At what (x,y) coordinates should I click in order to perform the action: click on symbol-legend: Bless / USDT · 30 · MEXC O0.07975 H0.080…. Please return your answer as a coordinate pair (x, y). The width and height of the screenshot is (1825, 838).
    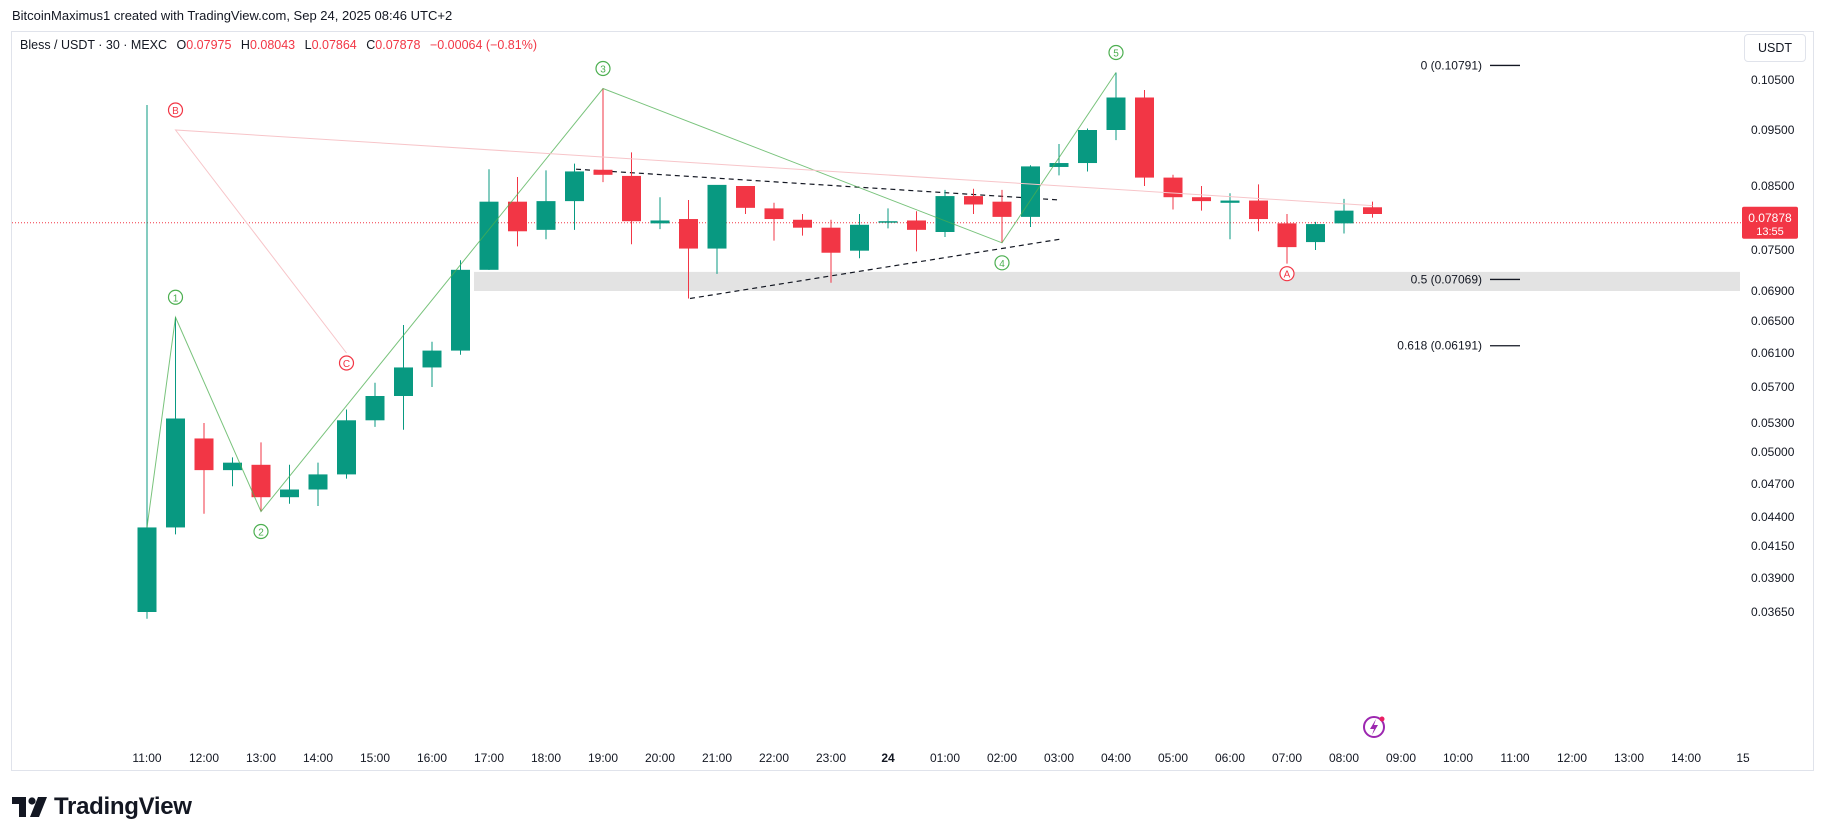
    Looking at the image, I should click on (278, 45).